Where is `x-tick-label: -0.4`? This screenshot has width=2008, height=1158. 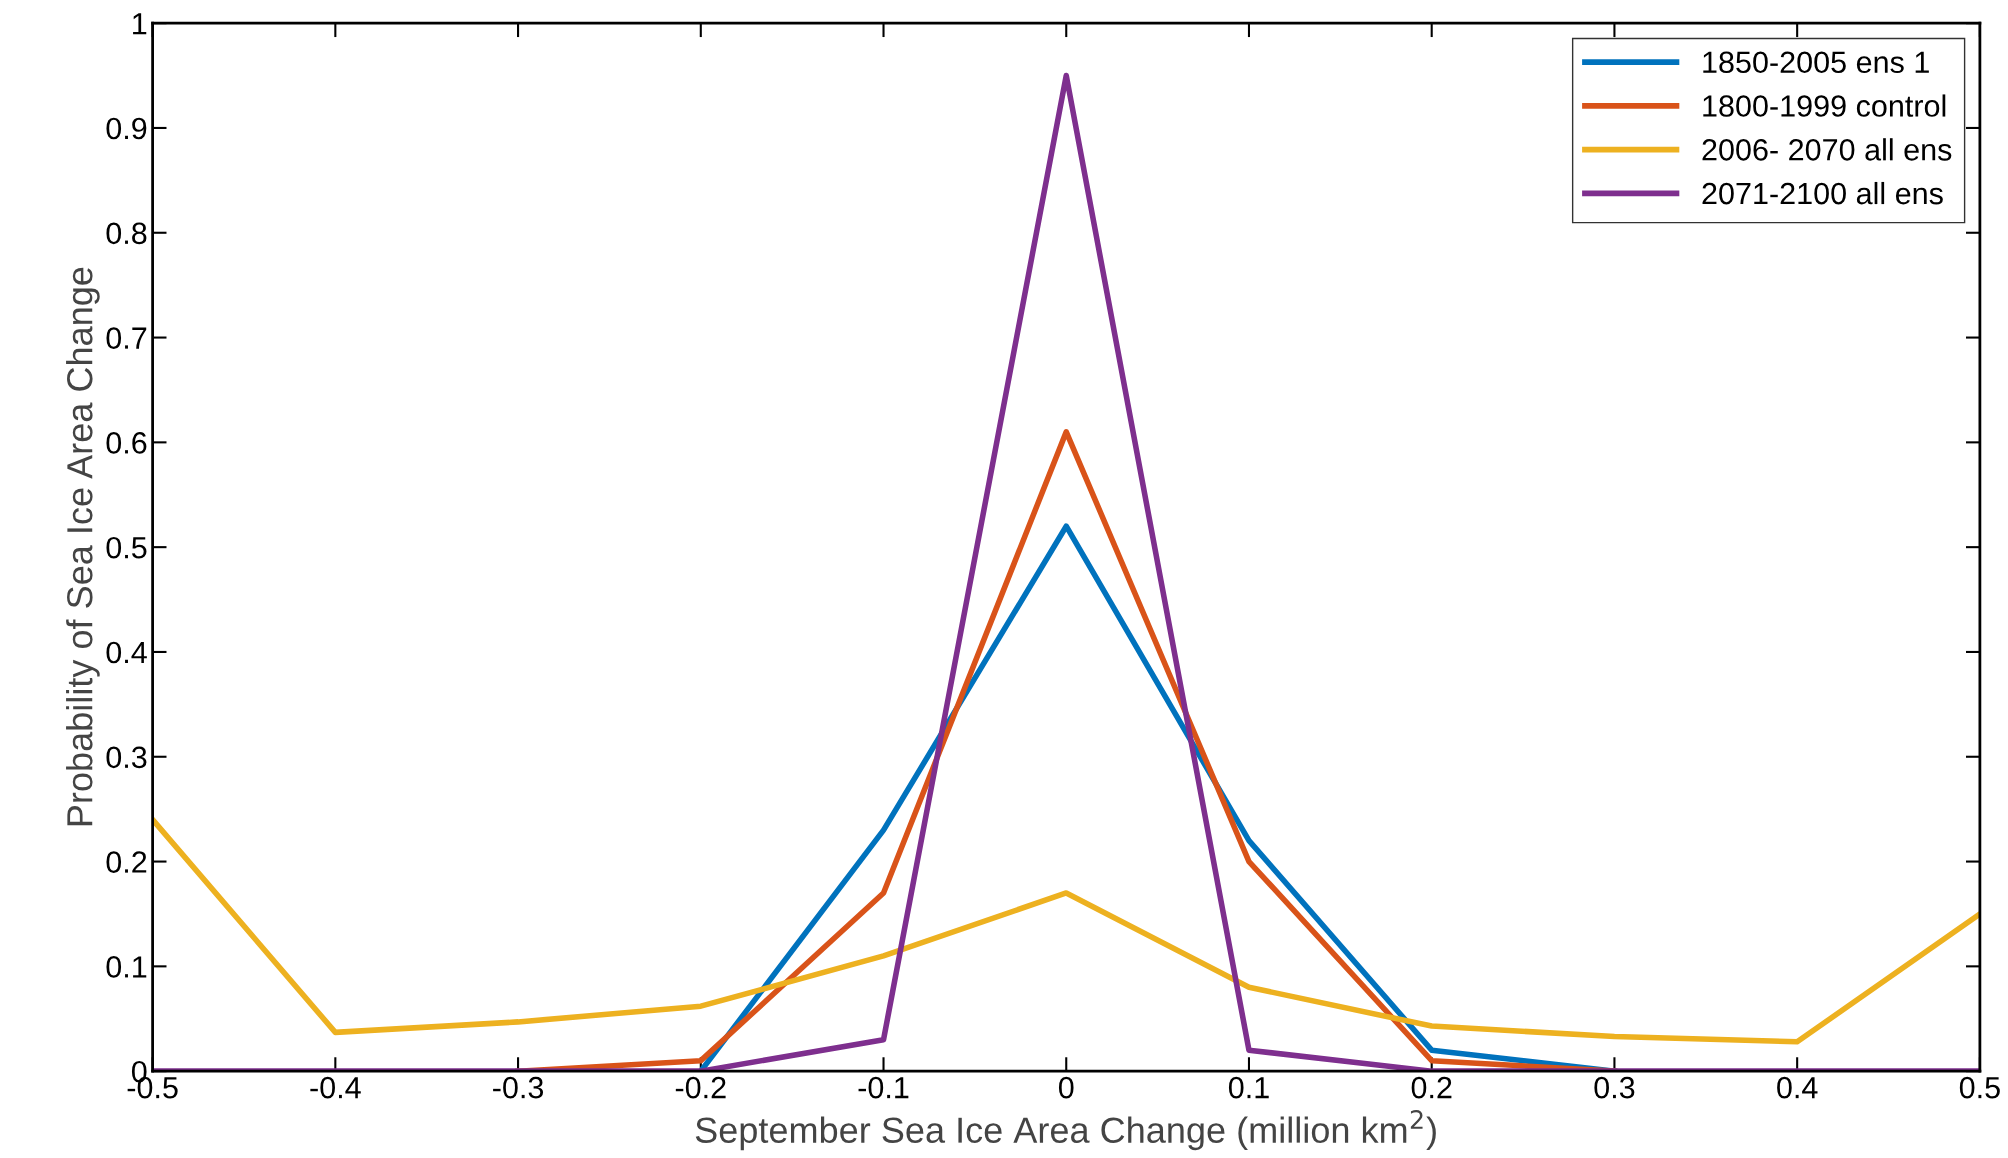
x-tick-label: -0.4 is located at coordinates (335, 1087).